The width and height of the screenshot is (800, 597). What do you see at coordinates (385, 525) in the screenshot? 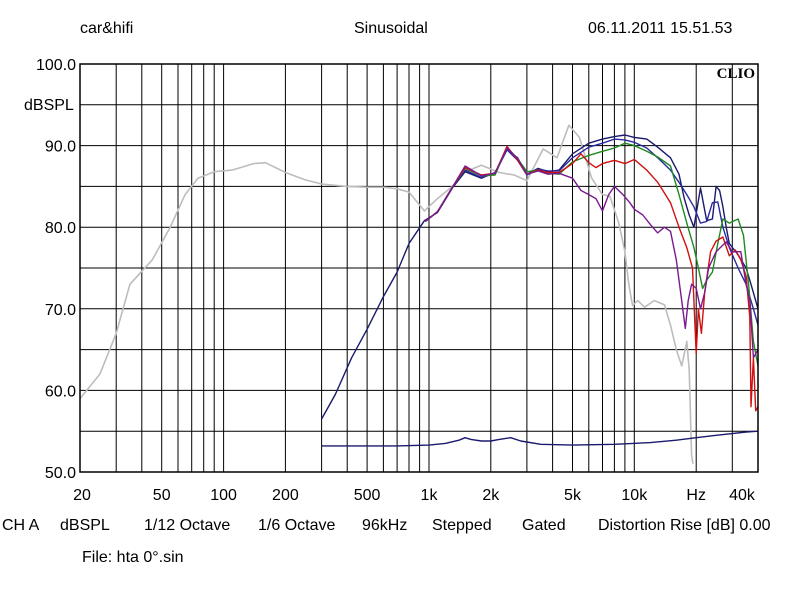
I see `footer-sample-rate: 96kHz` at bounding box center [385, 525].